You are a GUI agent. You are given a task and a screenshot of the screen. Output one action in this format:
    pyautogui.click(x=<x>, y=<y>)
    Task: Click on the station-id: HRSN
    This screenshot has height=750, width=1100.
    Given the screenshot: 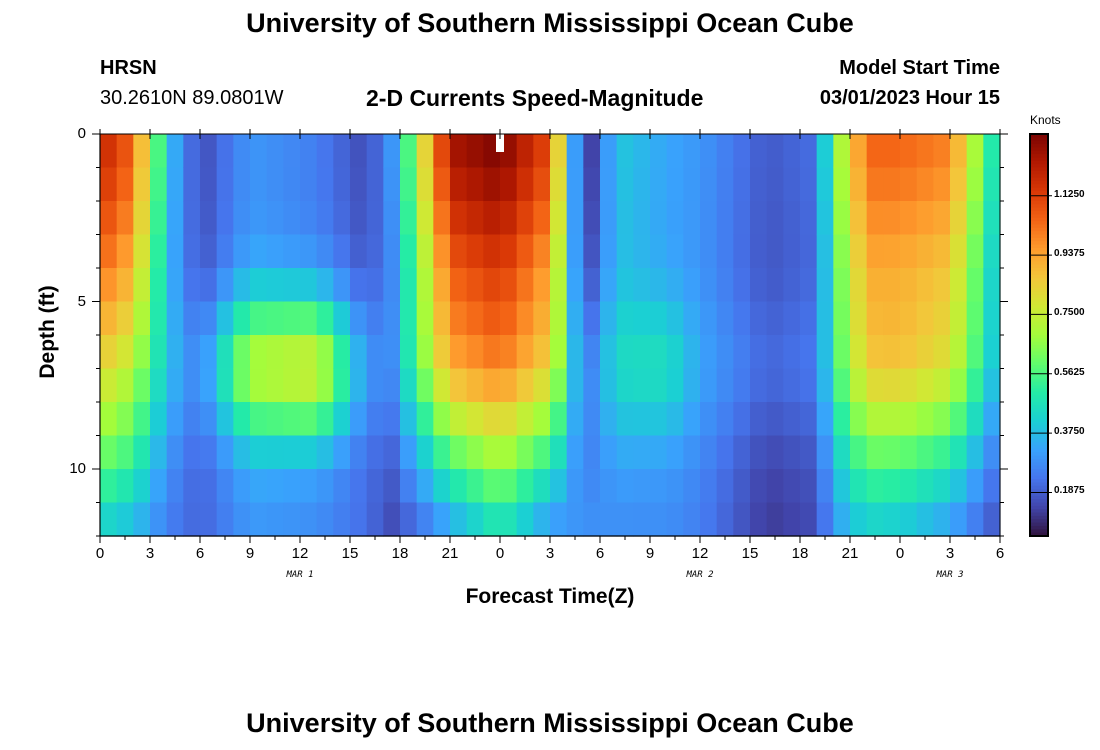 What is the action you would take?
    pyautogui.click(x=128, y=68)
    